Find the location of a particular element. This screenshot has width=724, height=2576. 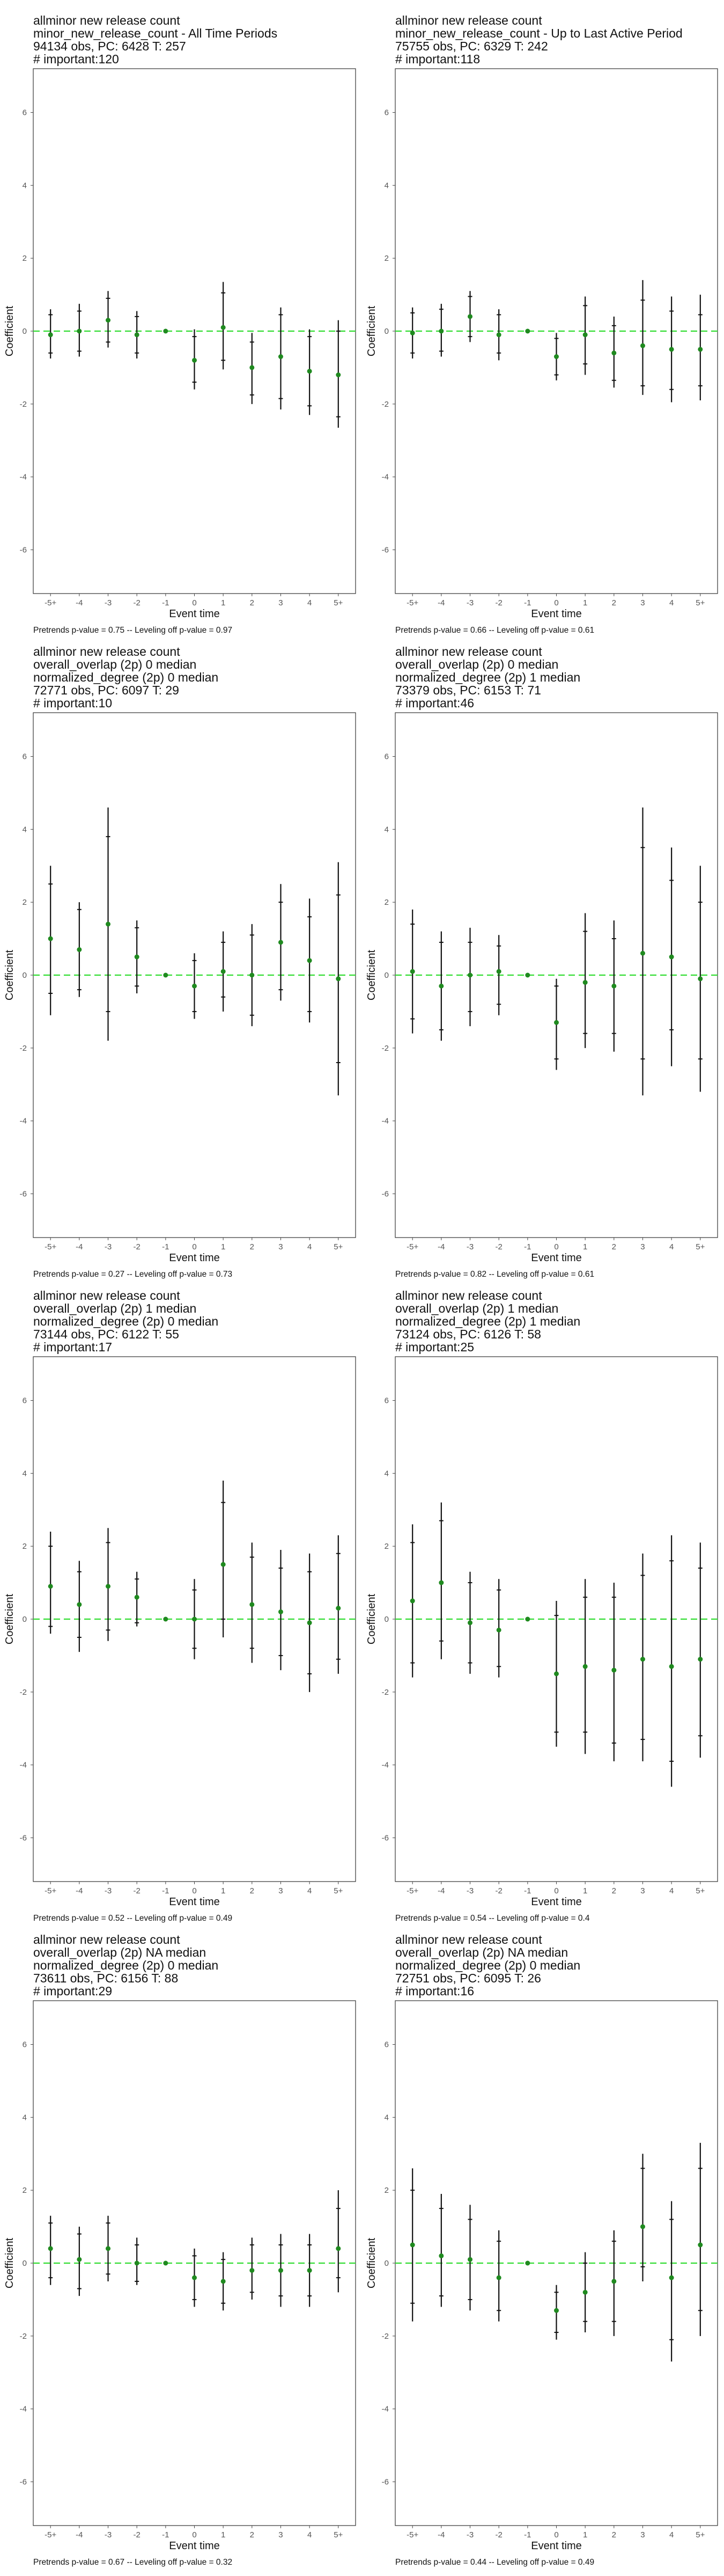

chart-title-line: 73124 obs, PC: 6126 T: 58 is located at coordinates (468, 1334).